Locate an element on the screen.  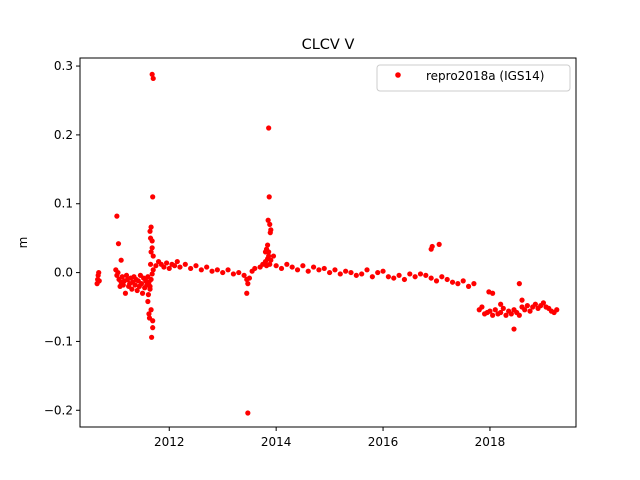
x-tick-label: 2012 is located at coordinates (169, 442).